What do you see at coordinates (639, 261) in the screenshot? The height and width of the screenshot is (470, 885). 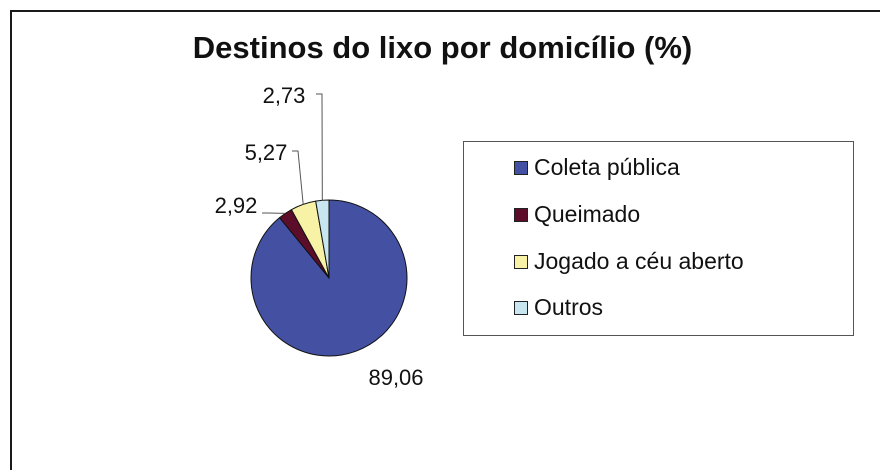 I see `legend-label-jogado-a-ceu-aberto: Jogado a céu aberto` at bounding box center [639, 261].